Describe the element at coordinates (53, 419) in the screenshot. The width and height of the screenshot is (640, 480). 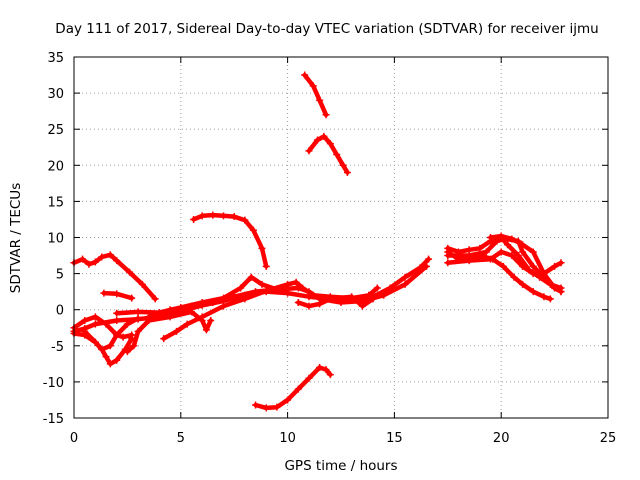
I see `y-tick-label: -15` at that location.